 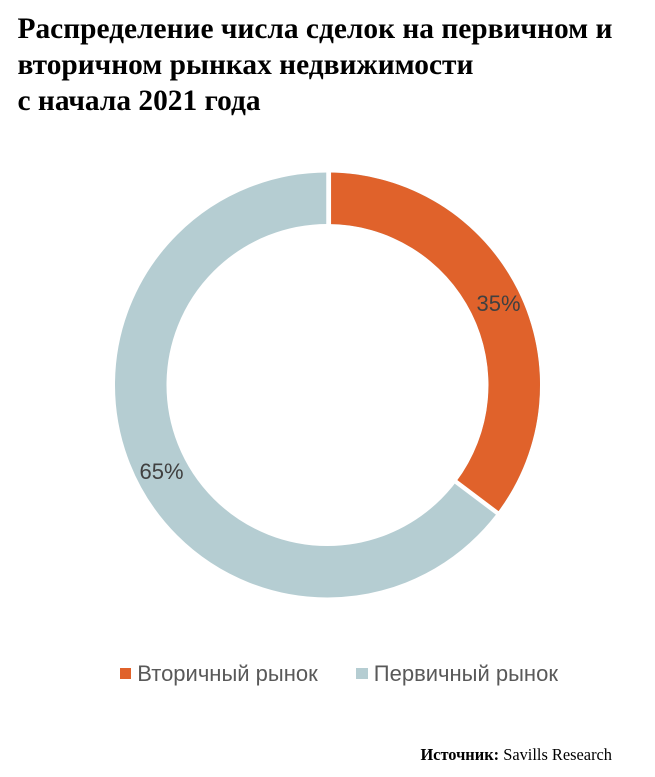 What do you see at coordinates (498, 303) in the screenshot?
I see `svg-text: 35%` at bounding box center [498, 303].